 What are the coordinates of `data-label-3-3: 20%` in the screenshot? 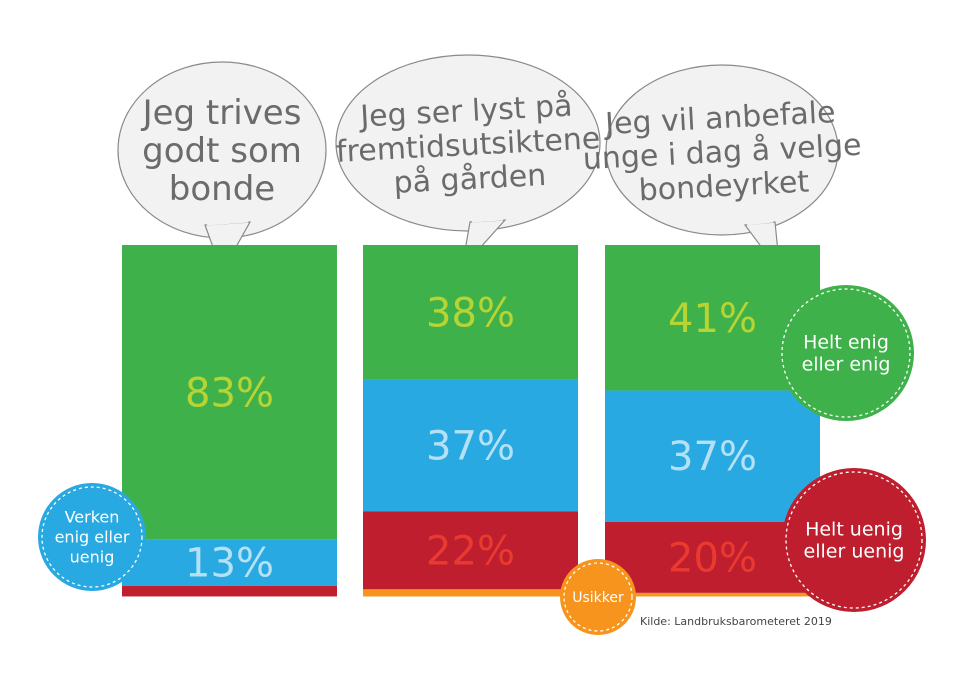 It's located at (712, 558).